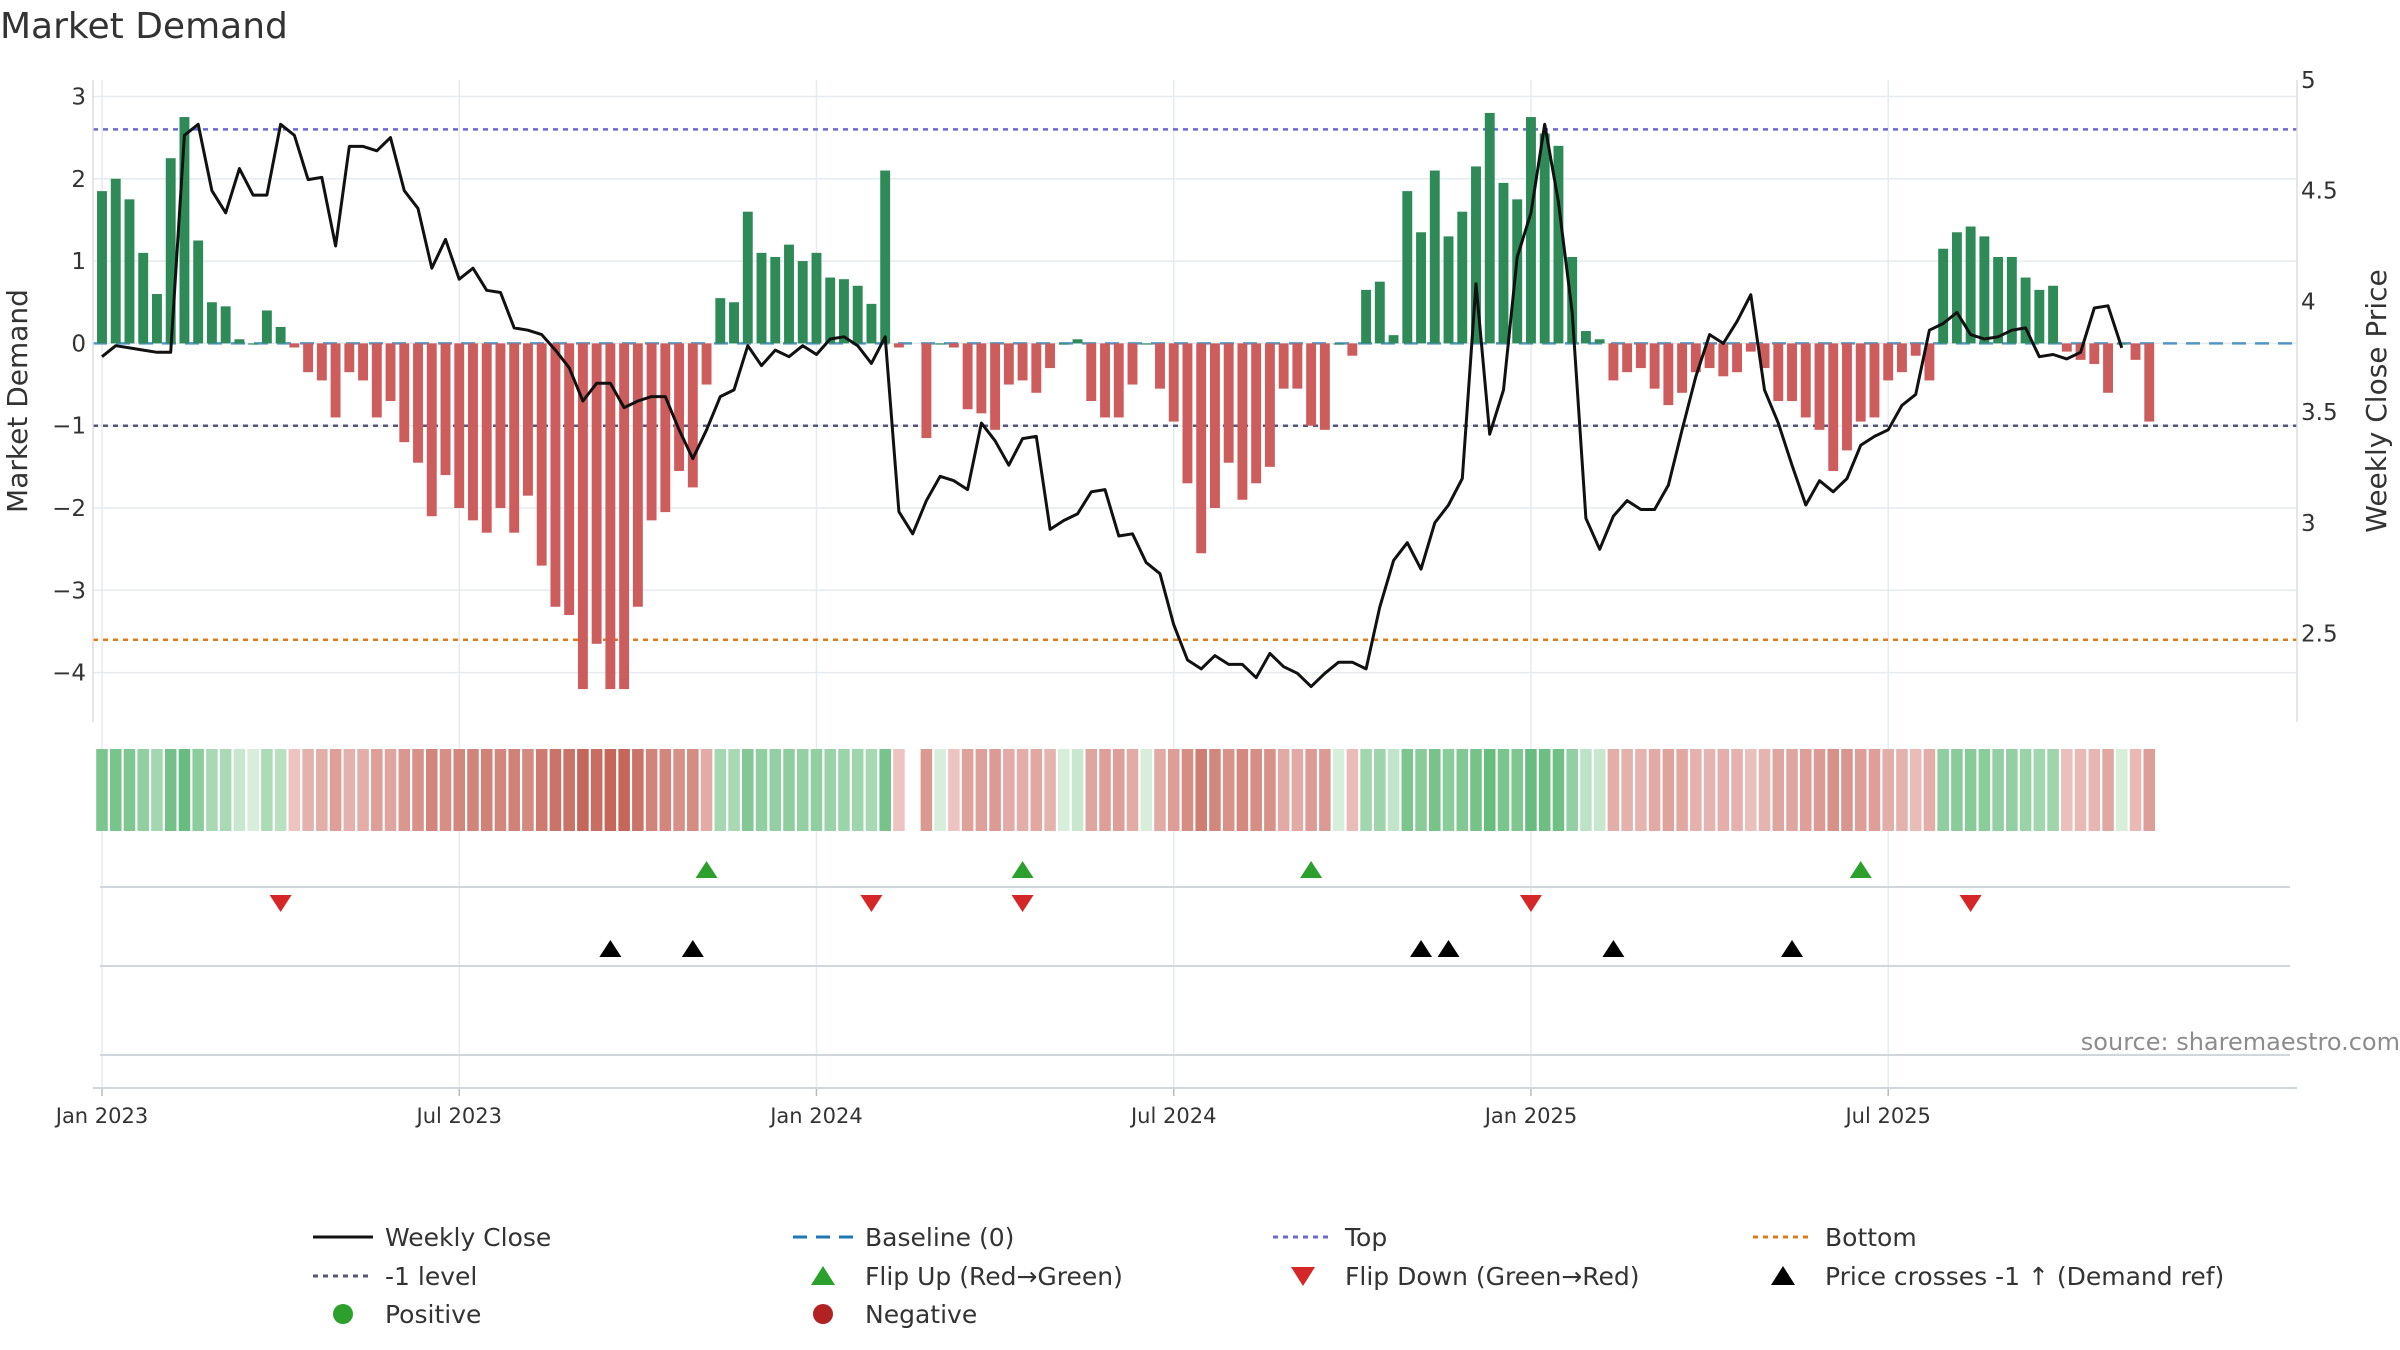 The width and height of the screenshot is (2400, 1350). What do you see at coordinates (823, 1275) in the screenshot?
I see `legend-swatch-triangle-up` at bounding box center [823, 1275].